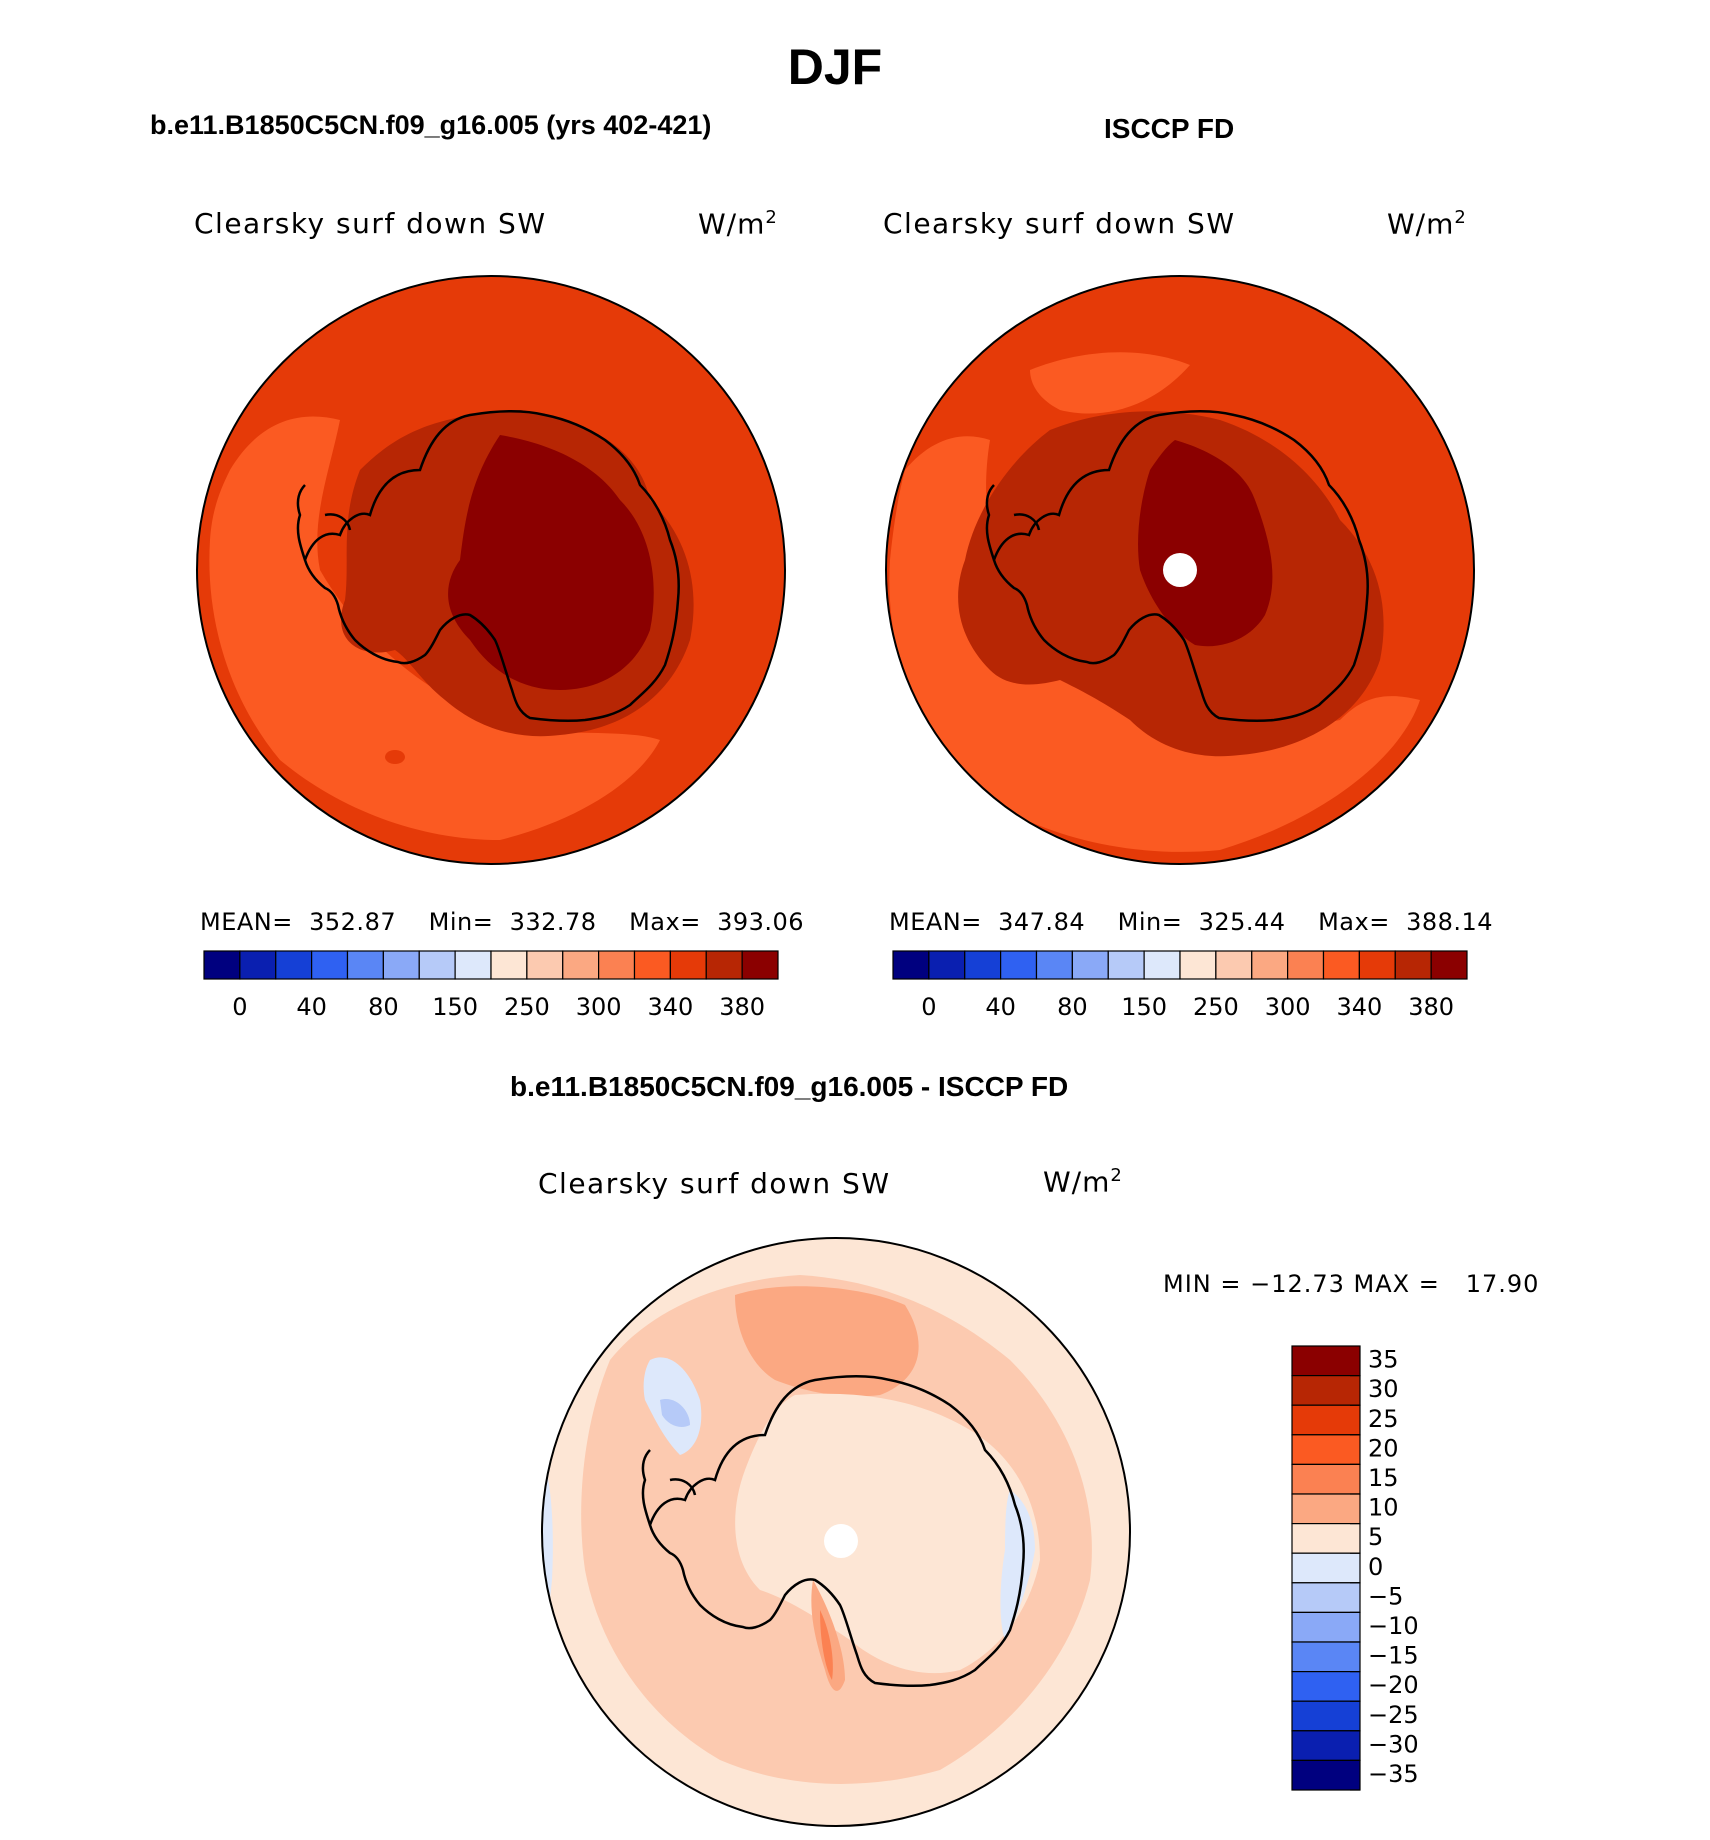 The height and width of the screenshot is (1840, 1710). What do you see at coordinates (1059, 223) in the screenshot?
I see `panel-2-variable-label: Clearsky surf down SW` at bounding box center [1059, 223].